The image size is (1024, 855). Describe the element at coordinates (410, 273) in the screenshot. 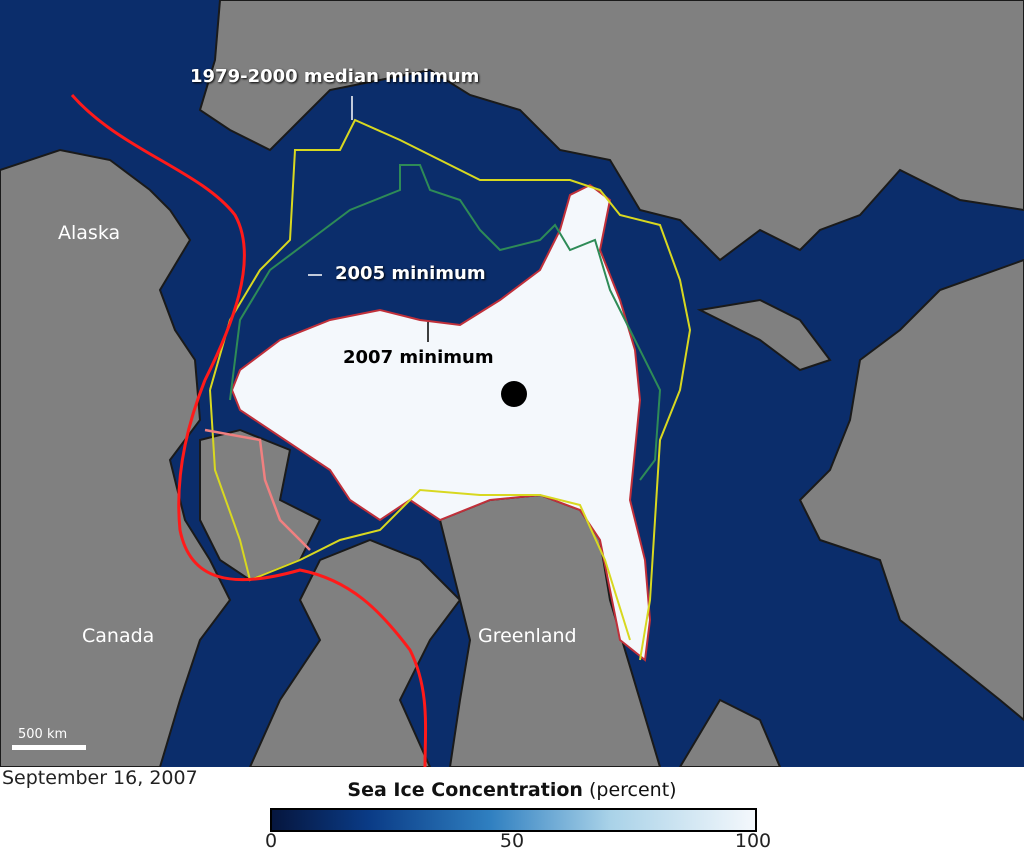

I see `2005-minimum-label: 2005 minimum` at that location.